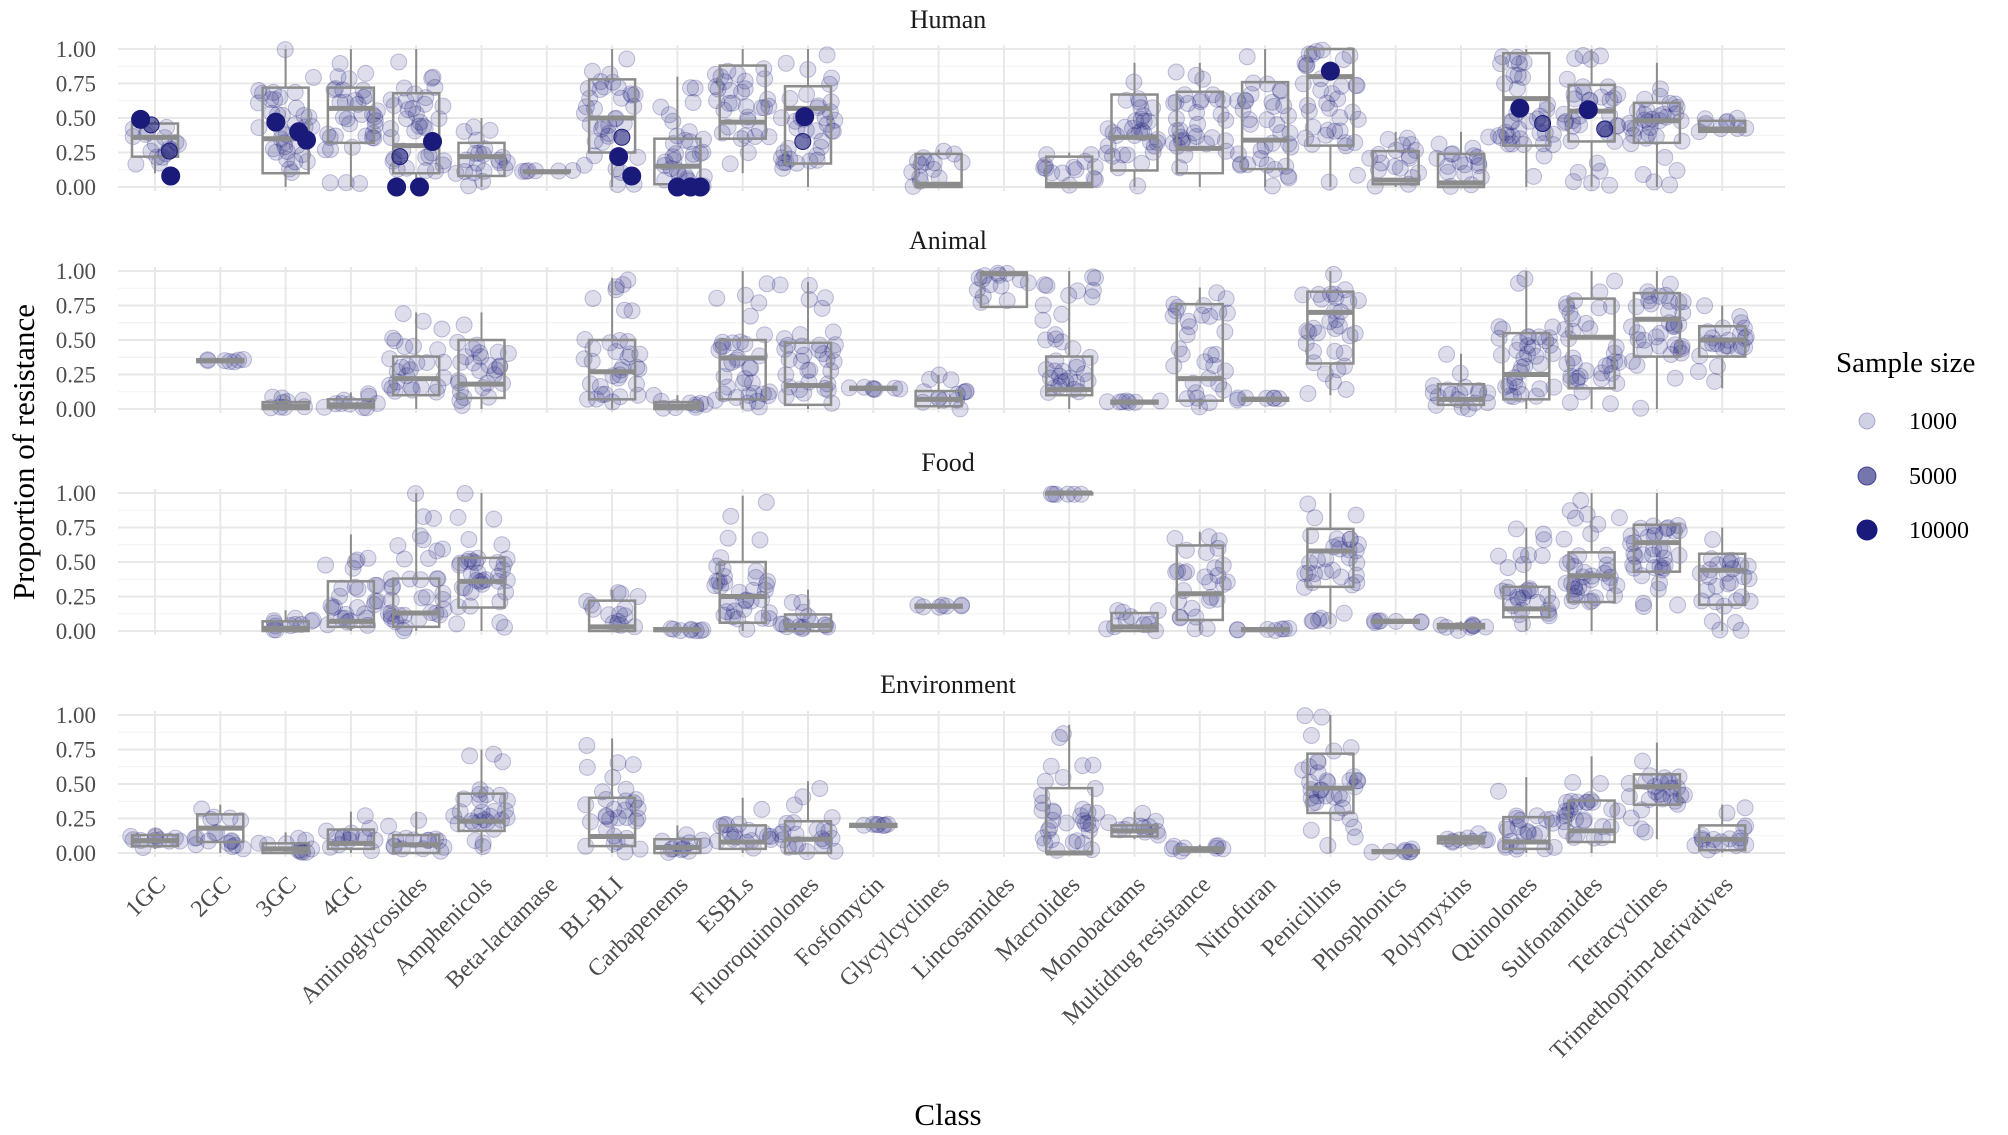 Image resolution: width=2008 pixels, height=1135 pixels. What do you see at coordinates (1398, 621) in the screenshot?
I see `box-food-phosphonics` at bounding box center [1398, 621].